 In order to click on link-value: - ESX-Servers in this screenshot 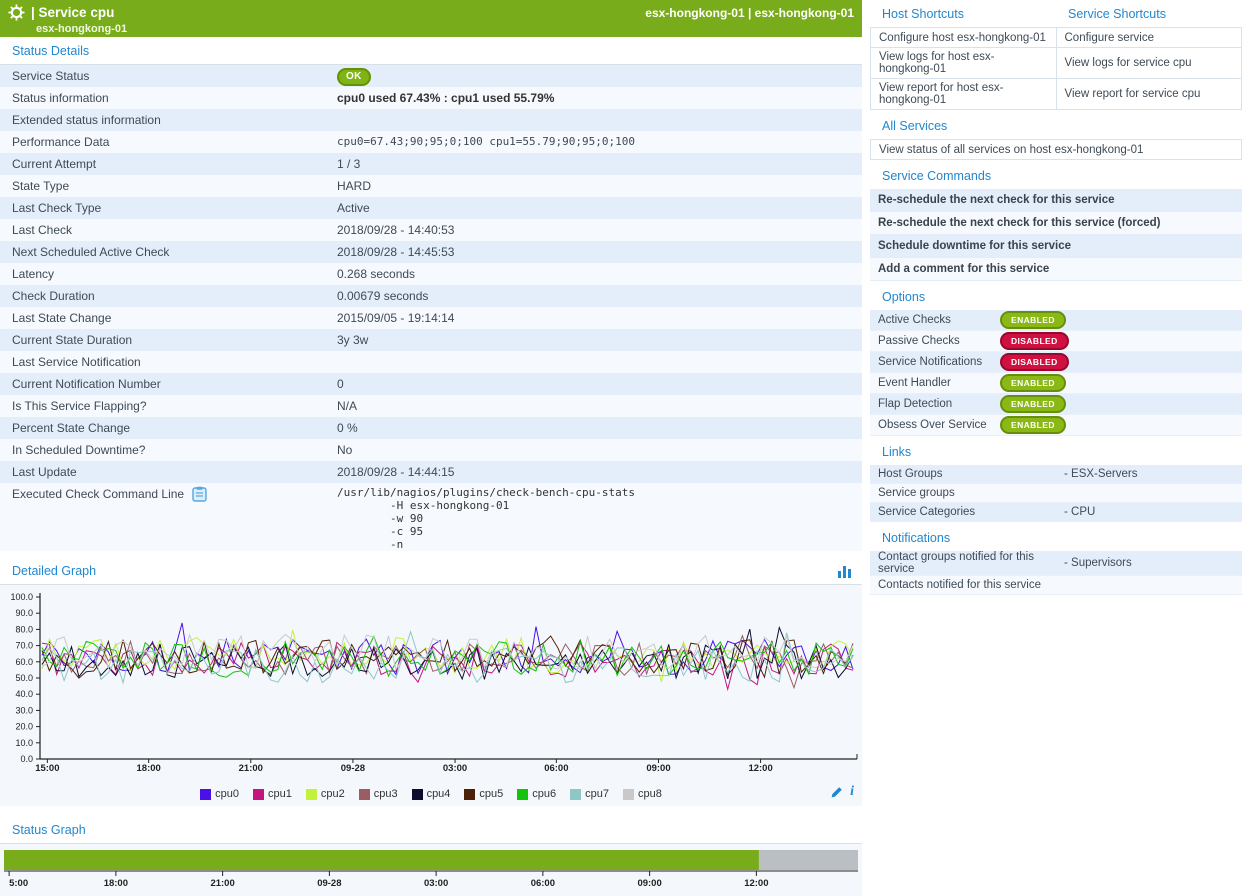, I will do `click(1101, 474)`.